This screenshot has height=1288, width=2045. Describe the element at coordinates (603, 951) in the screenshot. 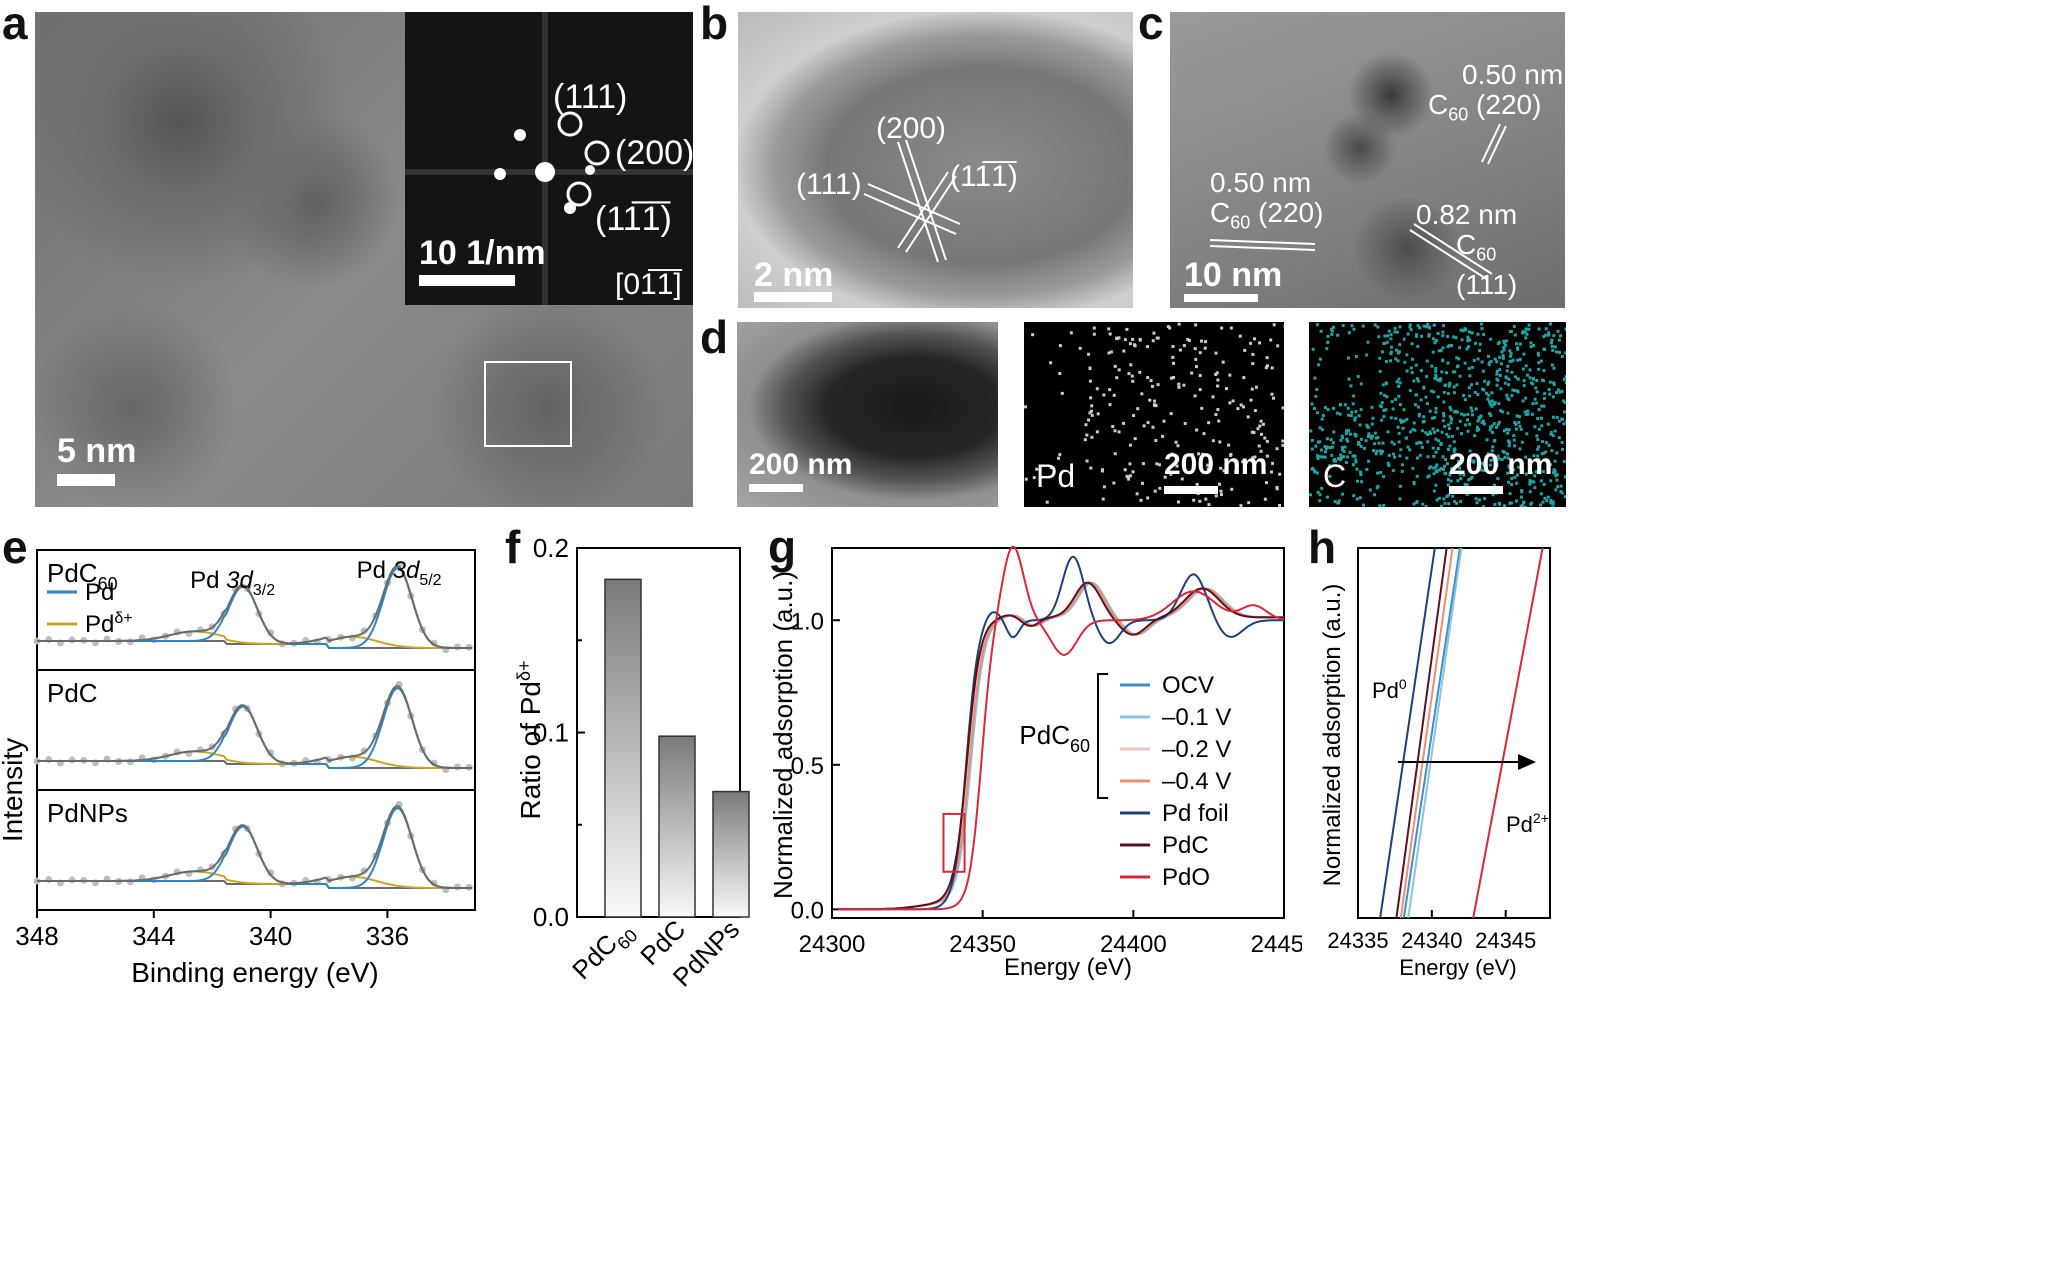

I see `x-tick-label: PdC60` at that location.